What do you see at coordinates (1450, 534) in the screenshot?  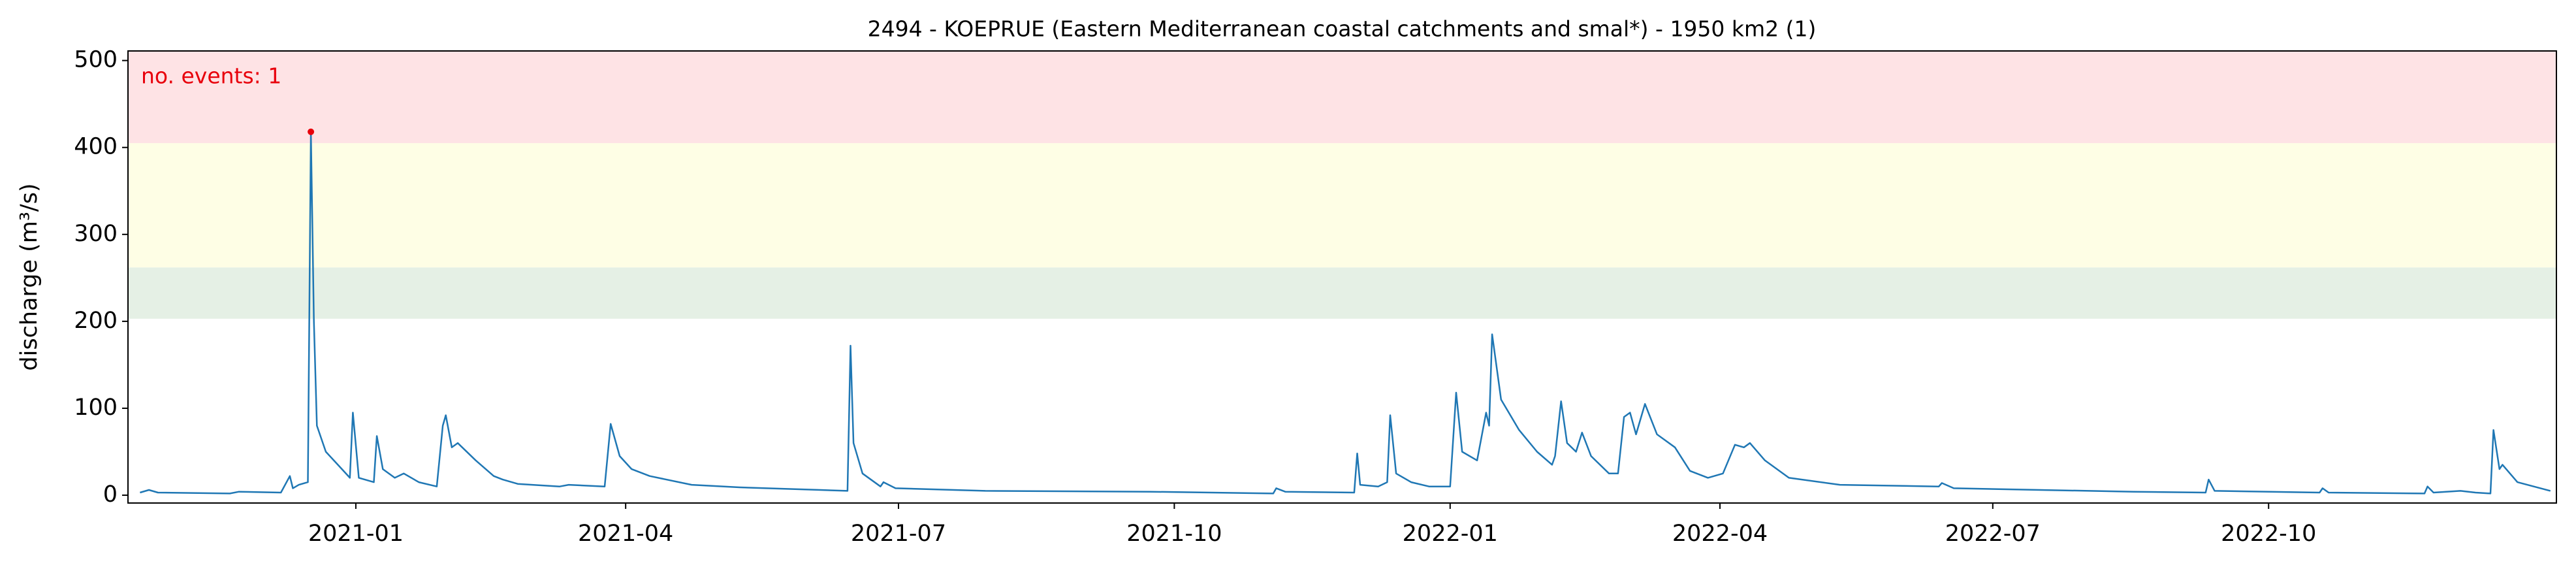 I see `x-tick-label: 2022-01` at bounding box center [1450, 534].